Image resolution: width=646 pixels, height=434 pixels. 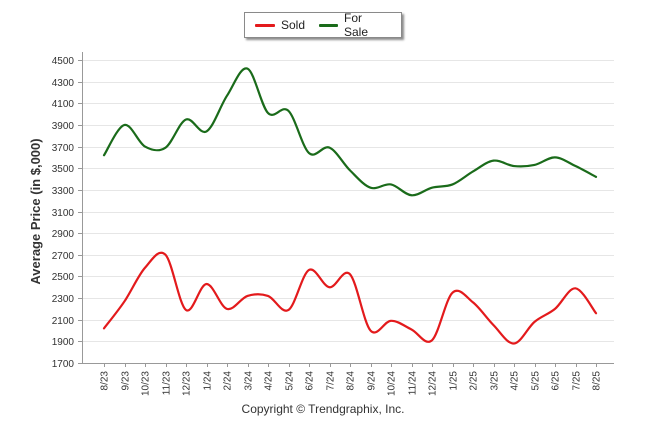 I want to click on x-tick-label: 8/25, so click(x=597, y=381).